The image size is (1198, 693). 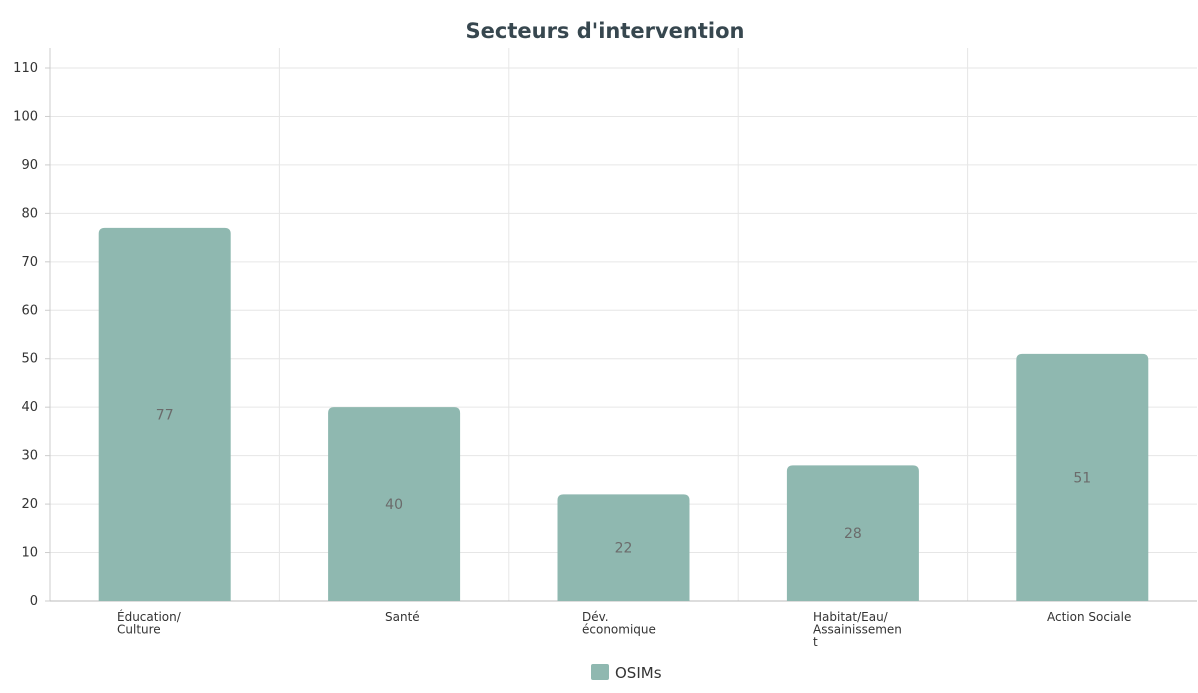 I want to click on x-tick-label: Santé, so click(x=402, y=617).